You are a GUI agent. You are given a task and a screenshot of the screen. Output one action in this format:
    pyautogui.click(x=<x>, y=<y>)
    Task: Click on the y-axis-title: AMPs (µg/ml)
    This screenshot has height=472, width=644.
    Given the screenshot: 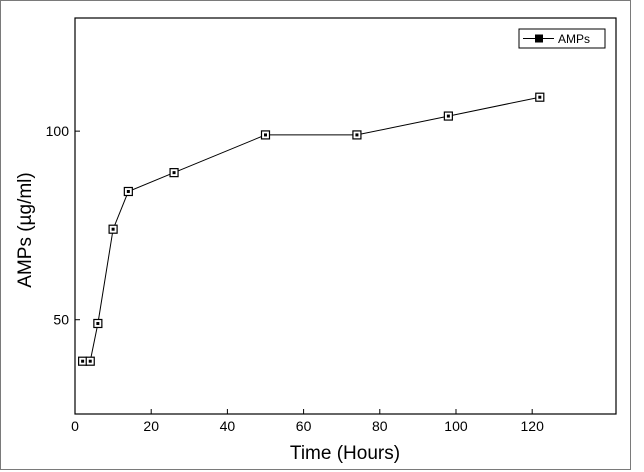 What is the action you would take?
    pyautogui.click(x=25, y=229)
    